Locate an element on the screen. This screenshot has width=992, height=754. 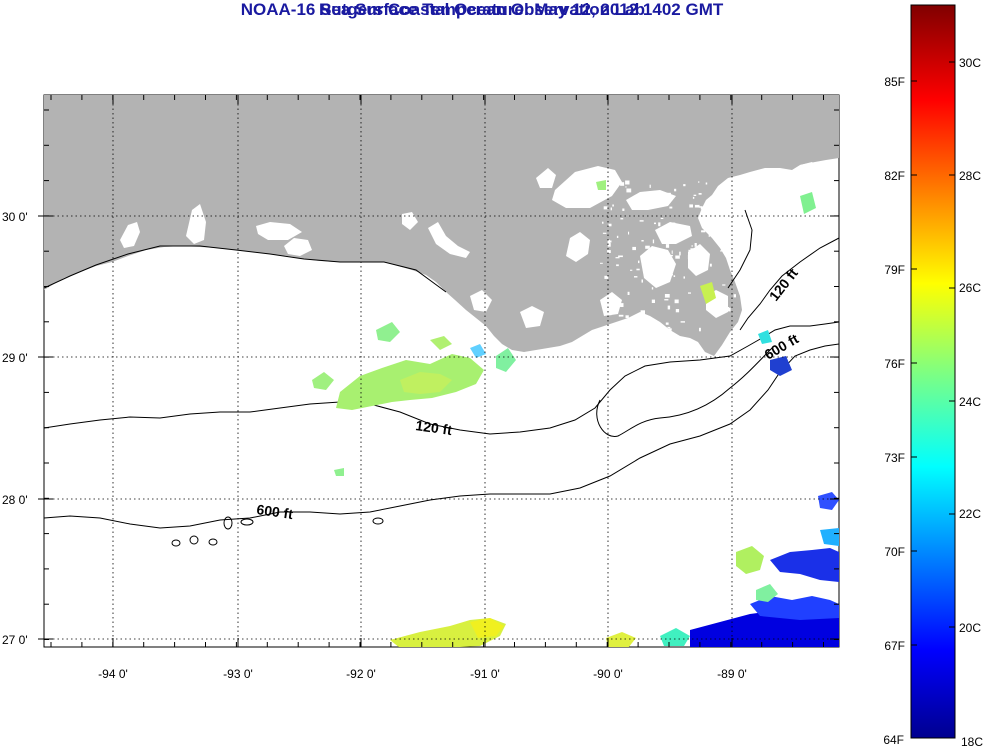
map-subtitle: Rutgers Coastal Ocean Observation Lab is located at coordinates (482, 9).